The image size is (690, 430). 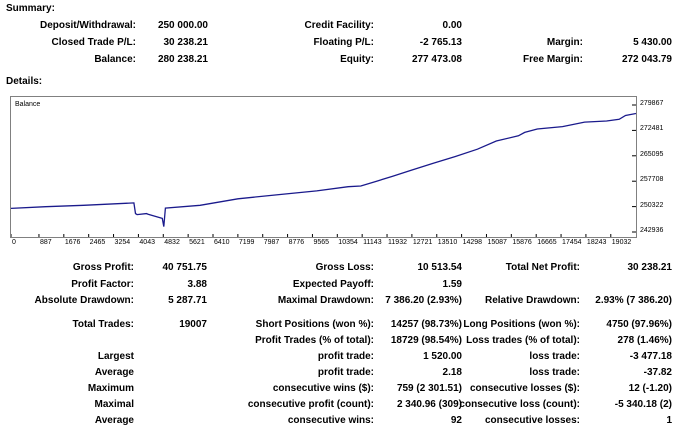 I want to click on deposit-label: Deposit/Withdrawal:, so click(x=87, y=25).